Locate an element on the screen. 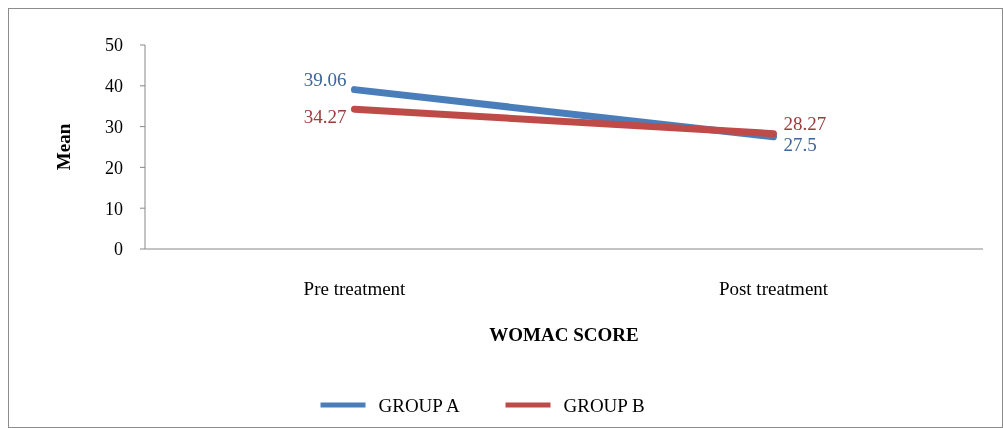 Image resolution: width=1003 pixels, height=428 pixels. x-tick-label: Pre treatment is located at coordinates (355, 288).